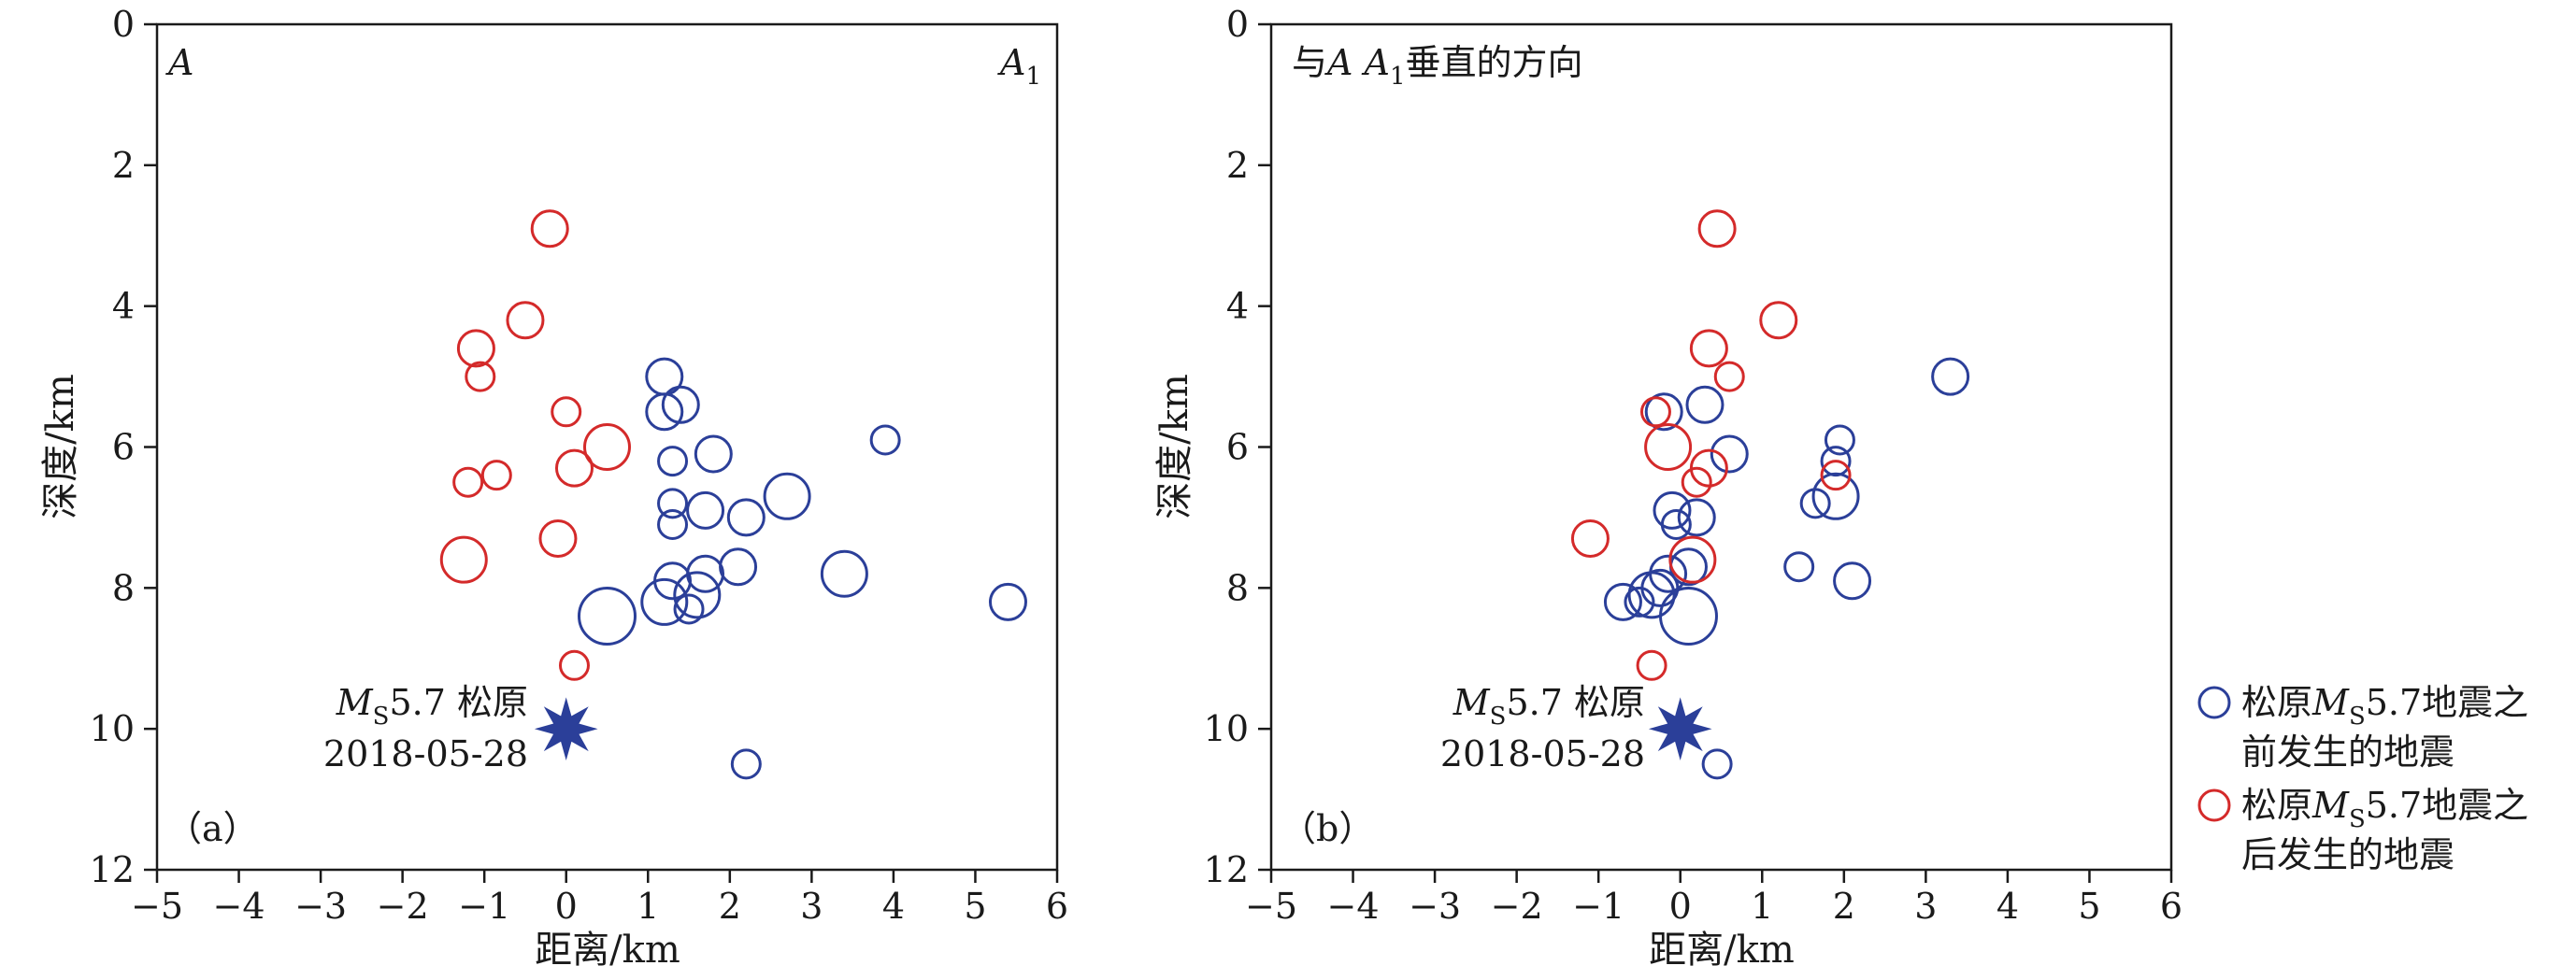  I want to click on panel-a-x-tick-label: 6, so click(1057, 907).